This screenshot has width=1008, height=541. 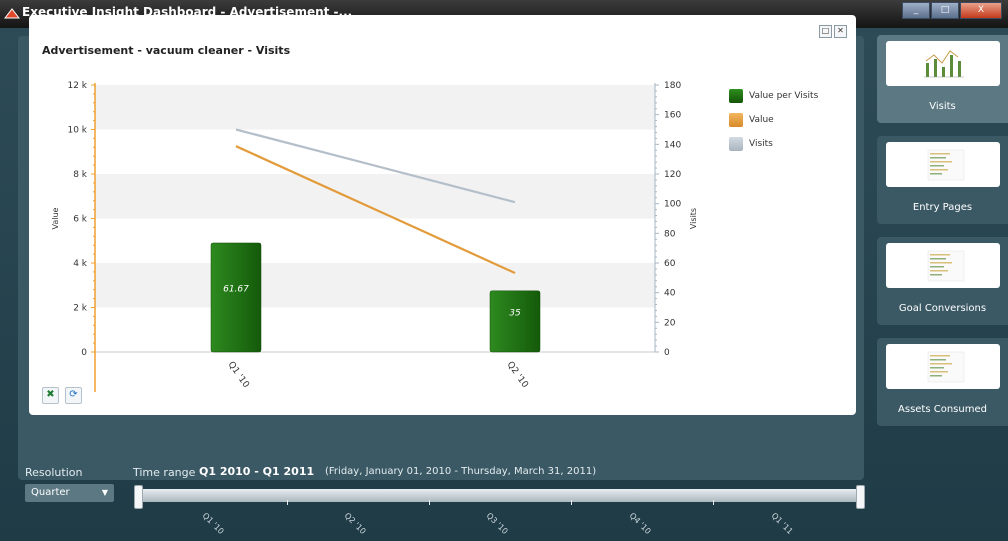 What do you see at coordinates (499, 495) in the screenshot?
I see `time-range-slider` at bounding box center [499, 495].